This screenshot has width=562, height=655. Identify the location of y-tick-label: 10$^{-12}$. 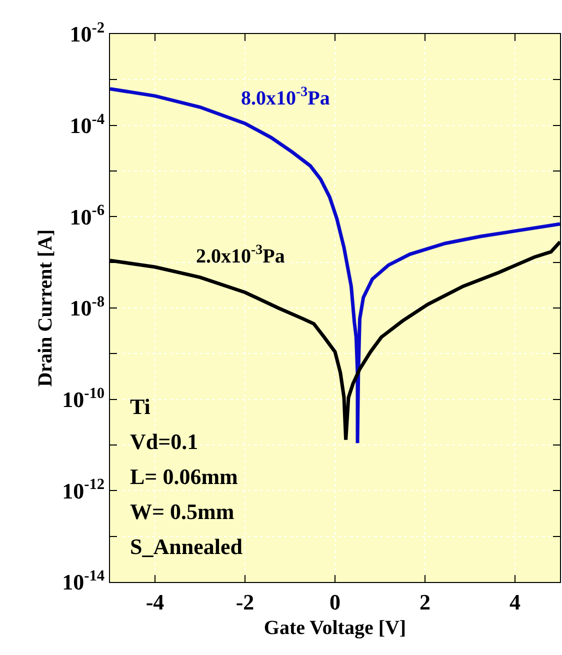
(83, 490).